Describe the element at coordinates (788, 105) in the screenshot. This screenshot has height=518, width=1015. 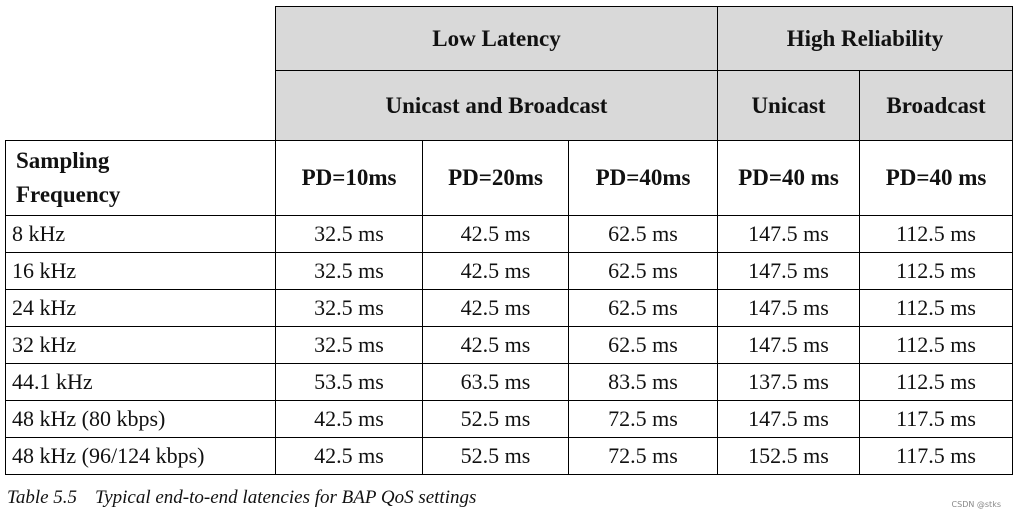
I see `sub-header: Unicast` at that location.